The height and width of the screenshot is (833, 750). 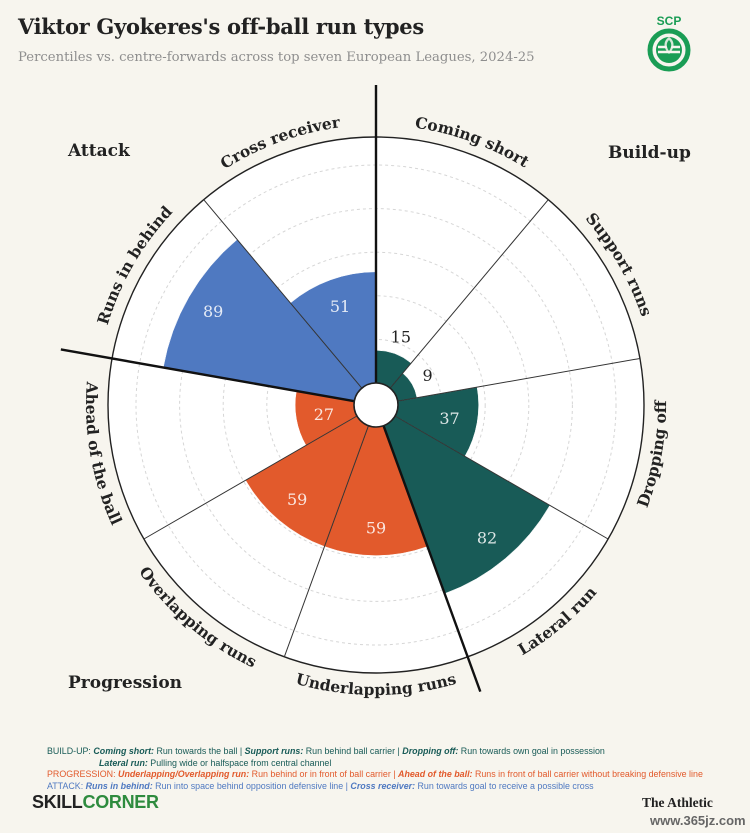 What do you see at coordinates (449, 418) in the screenshot?
I see `value-label: 37` at bounding box center [449, 418].